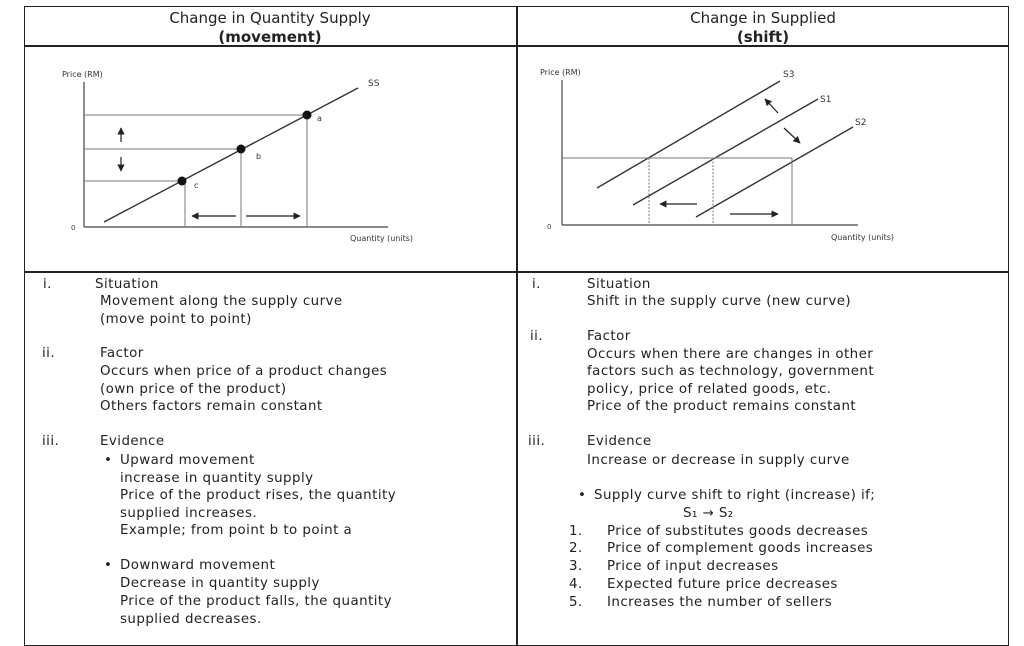  Describe the element at coordinates (719, 301) in the screenshot. I see `right-situation-line-1: Shift in the supply curve (new curve)` at that location.